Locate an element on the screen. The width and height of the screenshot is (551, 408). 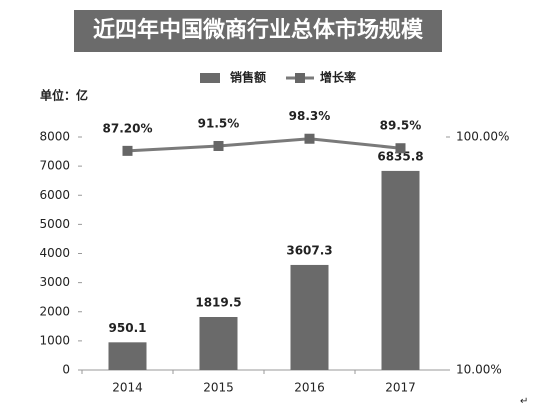
y-tick-label: 4000 is located at coordinates (54, 253).